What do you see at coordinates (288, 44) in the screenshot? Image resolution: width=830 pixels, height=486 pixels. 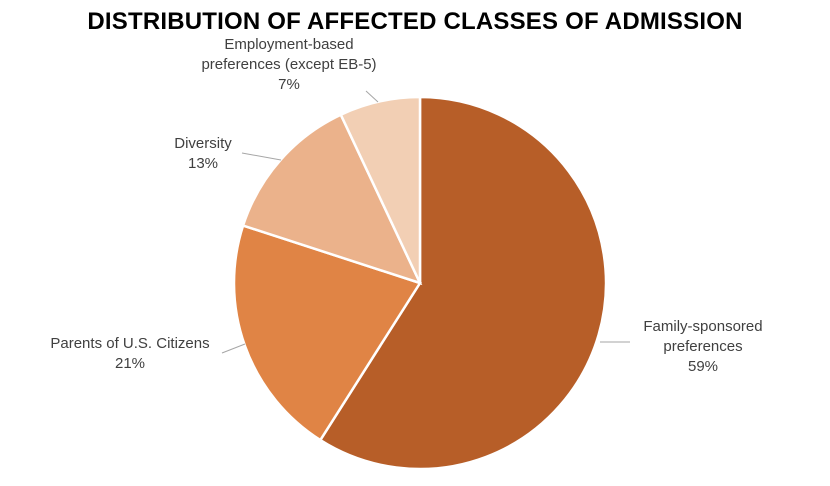 I see `slice-name-label: Employment-based` at bounding box center [288, 44].